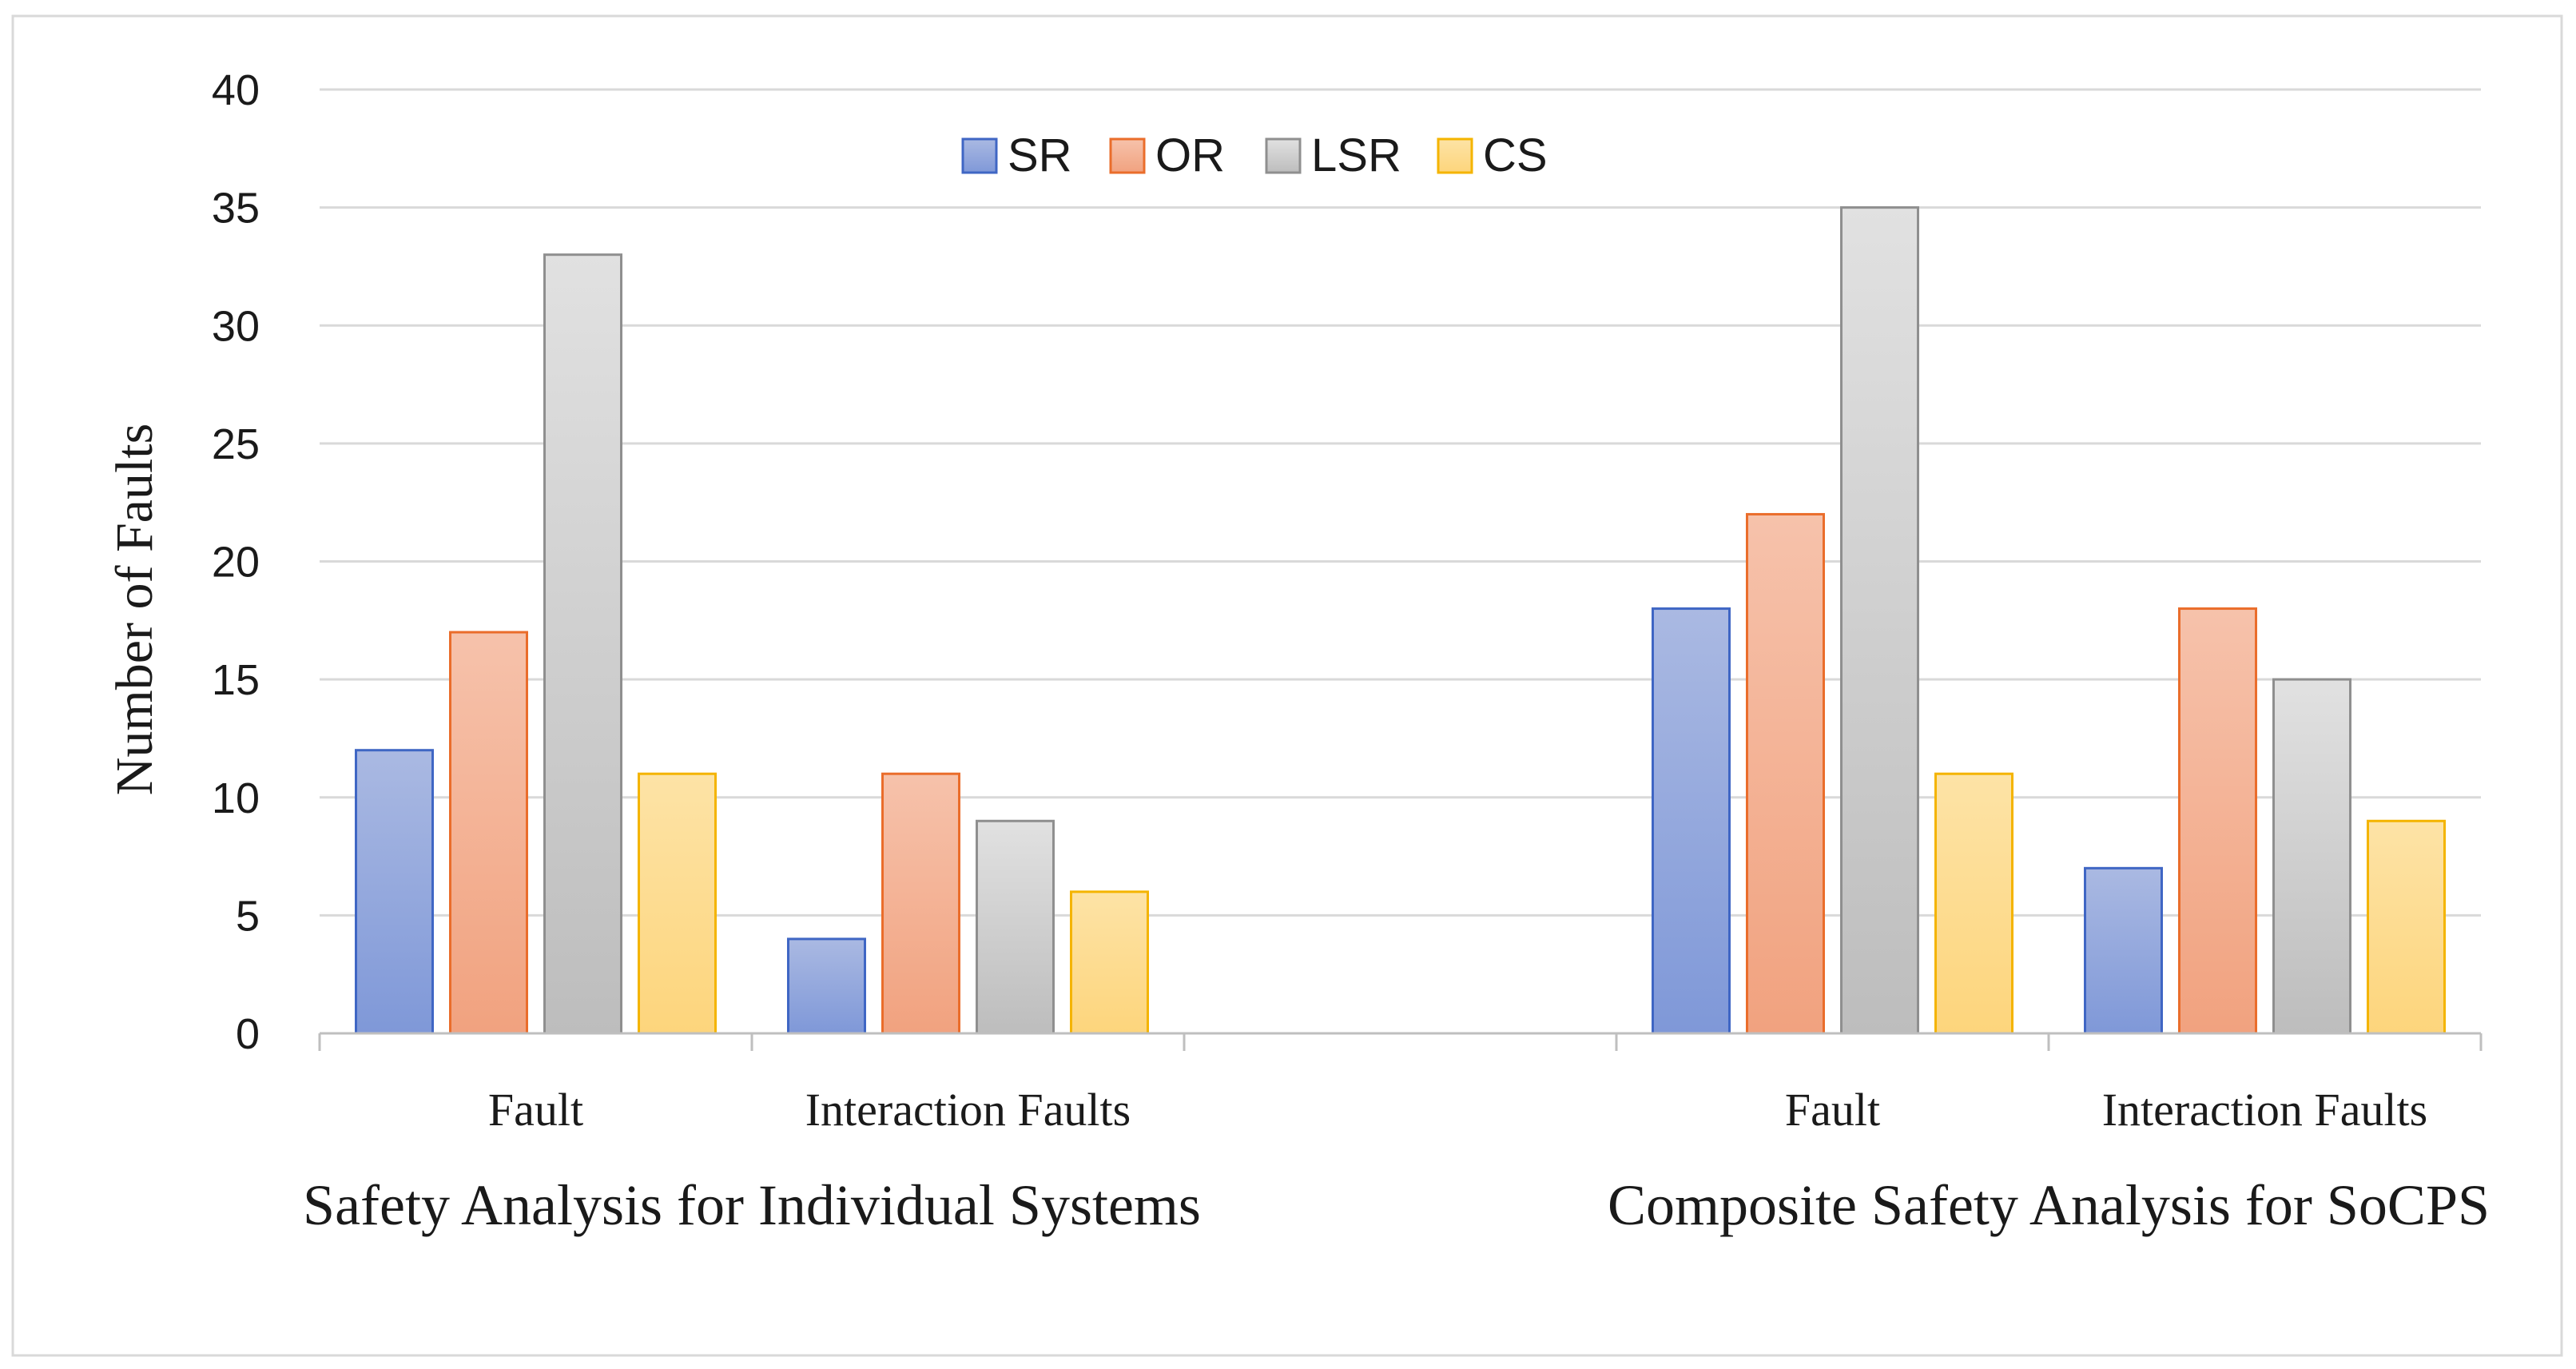 Image resolution: width=2576 pixels, height=1369 pixels. Describe the element at coordinates (1040, 155) in the screenshot. I see `legend-label: SR` at that location.